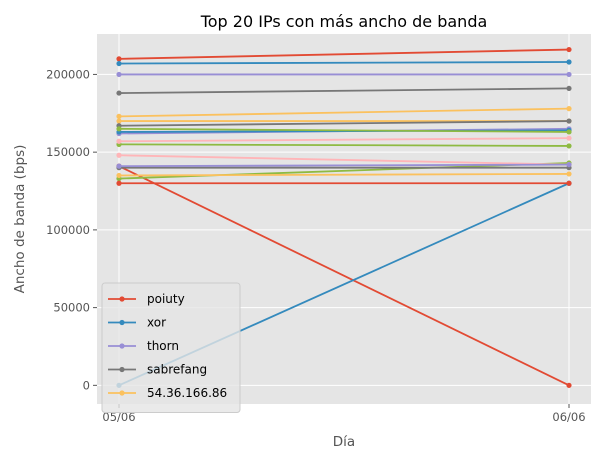 This screenshot has height=461, width=601. What do you see at coordinates (156, 323) in the screenshot?
I see `legend-label: xor` at bounding box center [156, 323].